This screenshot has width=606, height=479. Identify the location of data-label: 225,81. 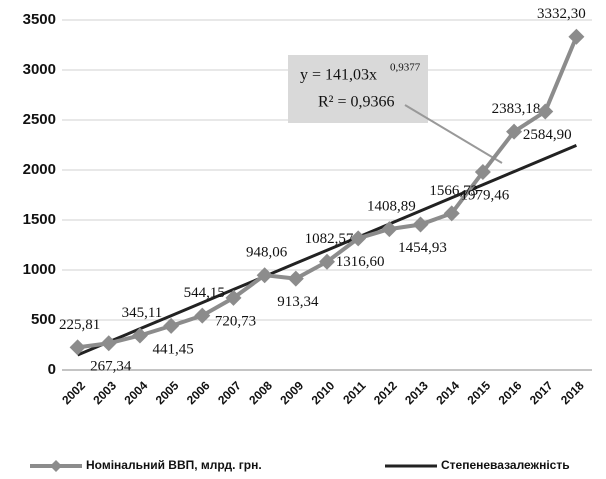
(79, 325).